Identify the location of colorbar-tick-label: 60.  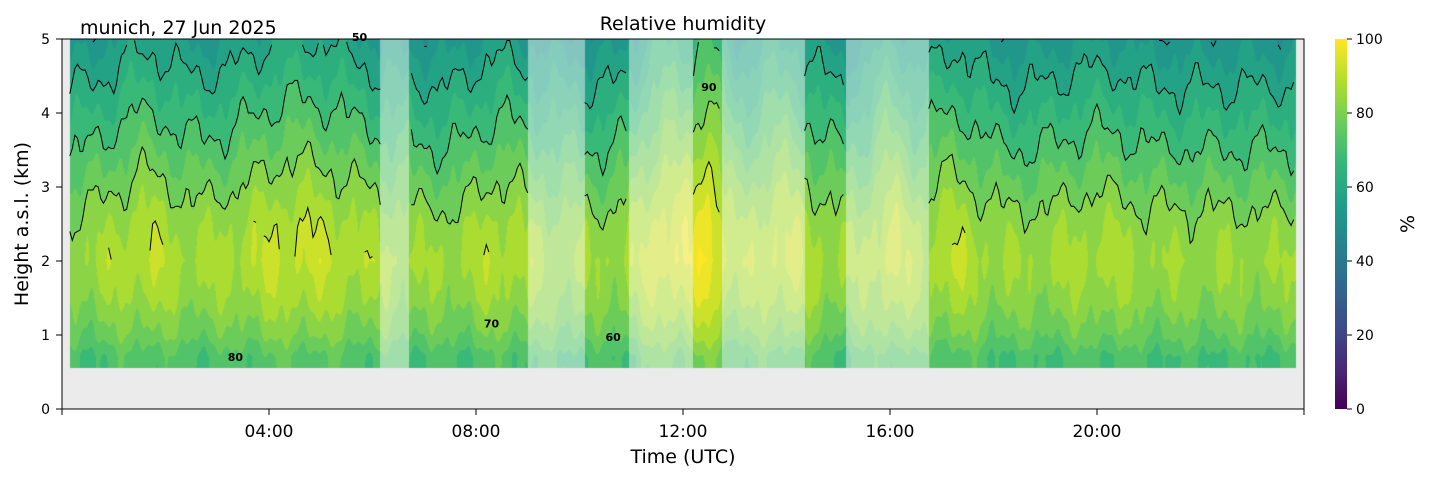
(1365, 188).